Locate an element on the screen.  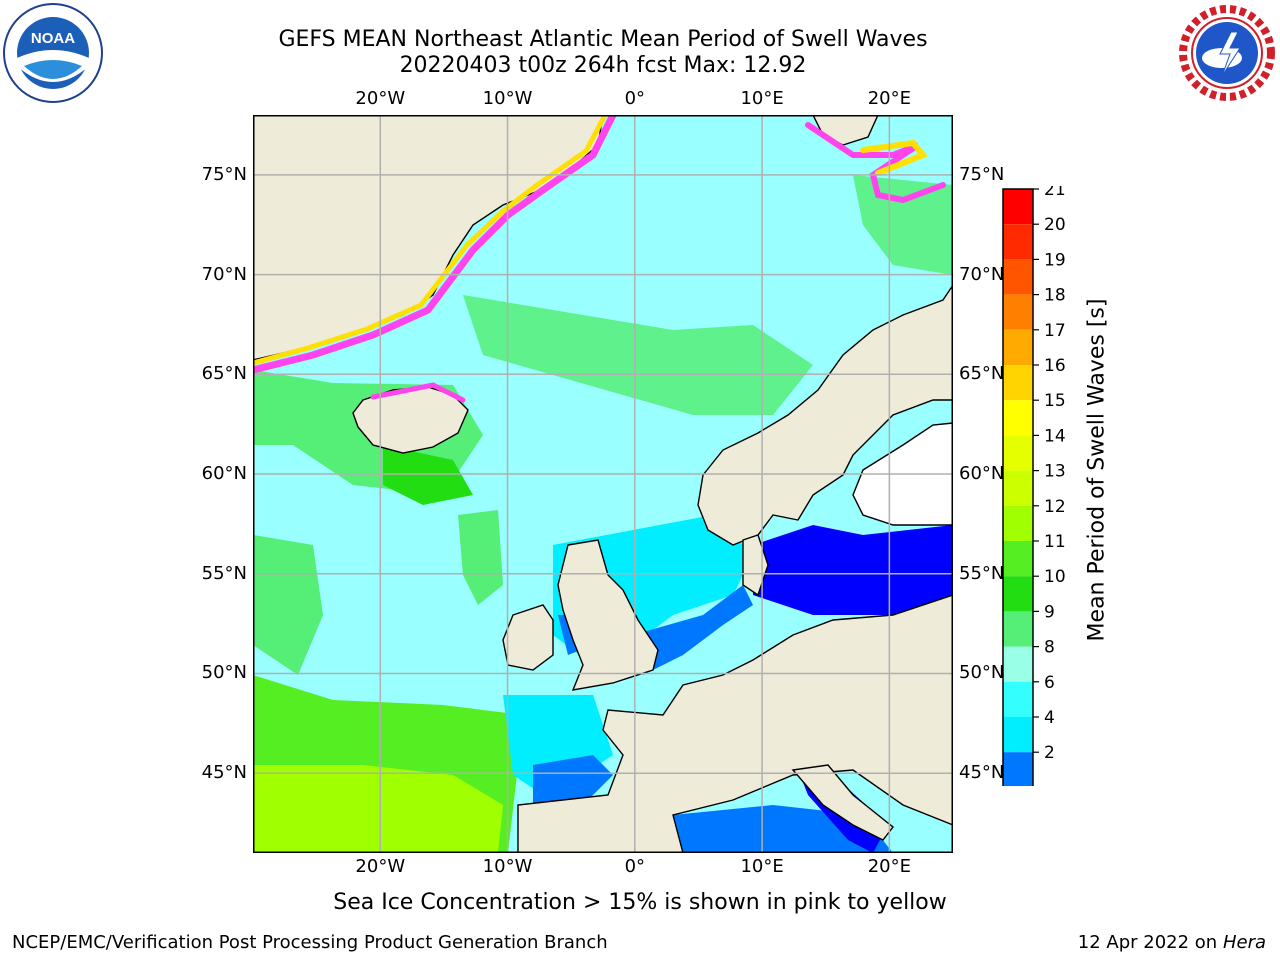
swell-zone-iceland-core is located at coordinates (428, 475).